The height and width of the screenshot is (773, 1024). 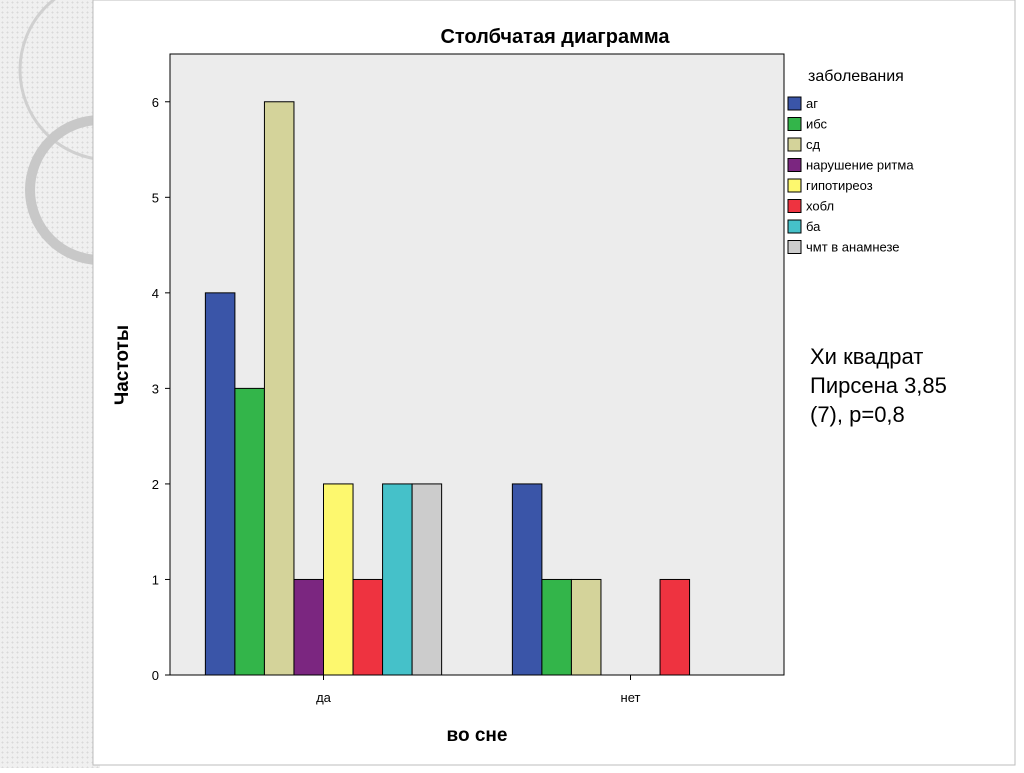 What do you see at coordinates (155, 293) in the screenshot?
I see `y-tick-label: 4` at bounding box center [155, 293].